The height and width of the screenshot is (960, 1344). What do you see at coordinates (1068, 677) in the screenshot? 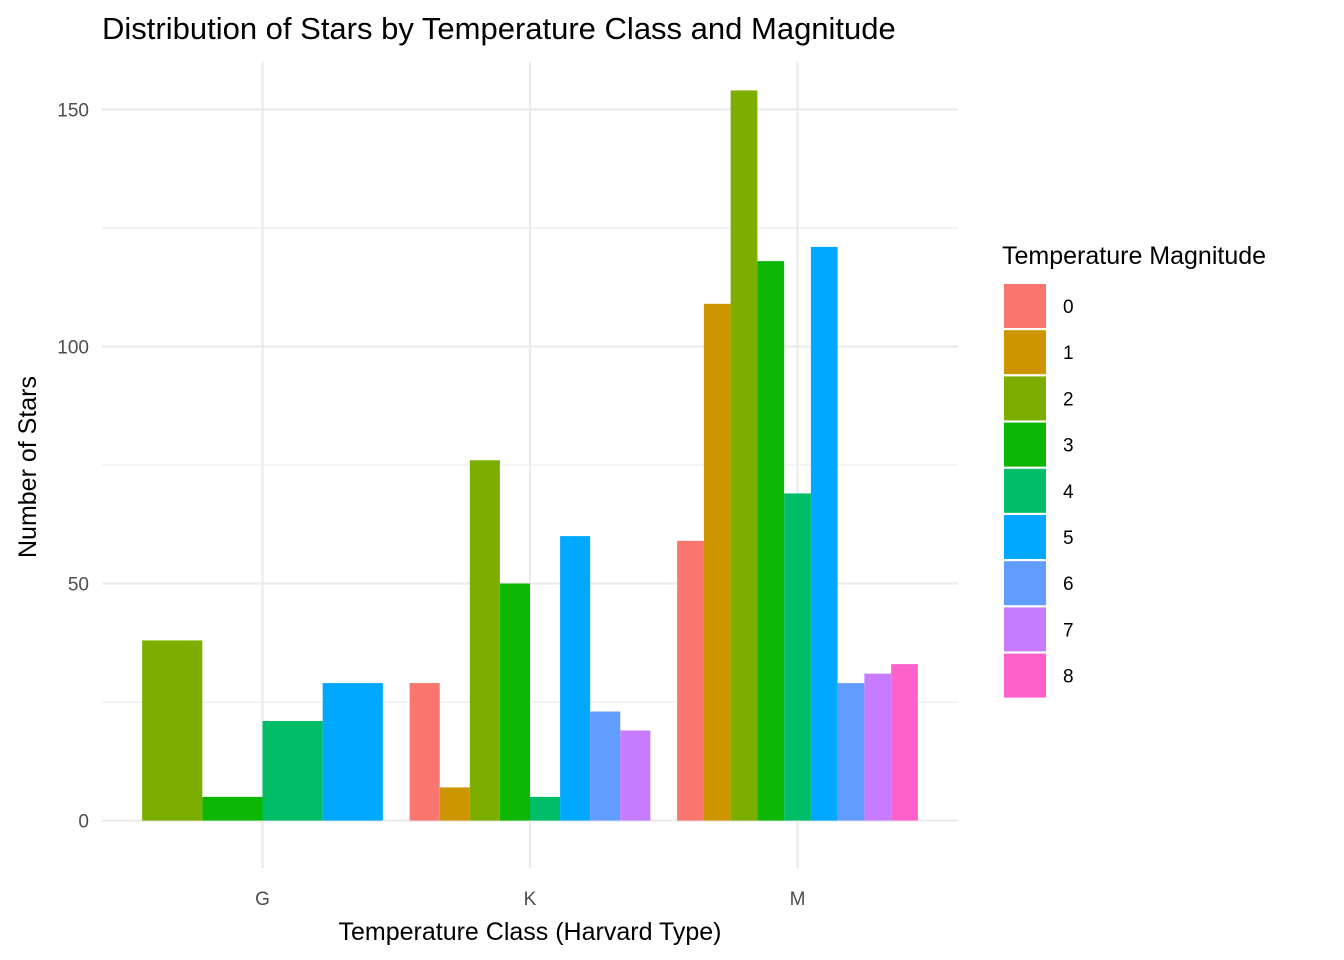
I see `legend-label-8: 8` at bounding box center [1068, 677].